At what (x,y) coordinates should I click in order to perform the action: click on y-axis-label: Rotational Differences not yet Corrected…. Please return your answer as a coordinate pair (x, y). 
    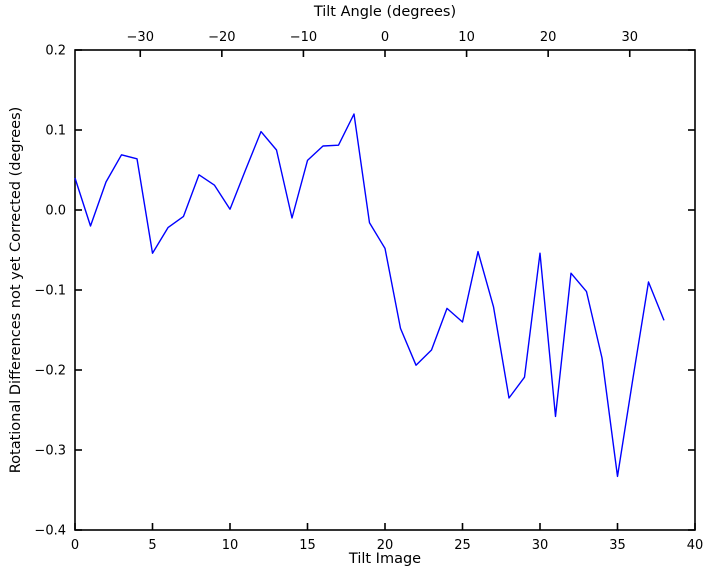
    Looking at the image, I should click on (16, 290).